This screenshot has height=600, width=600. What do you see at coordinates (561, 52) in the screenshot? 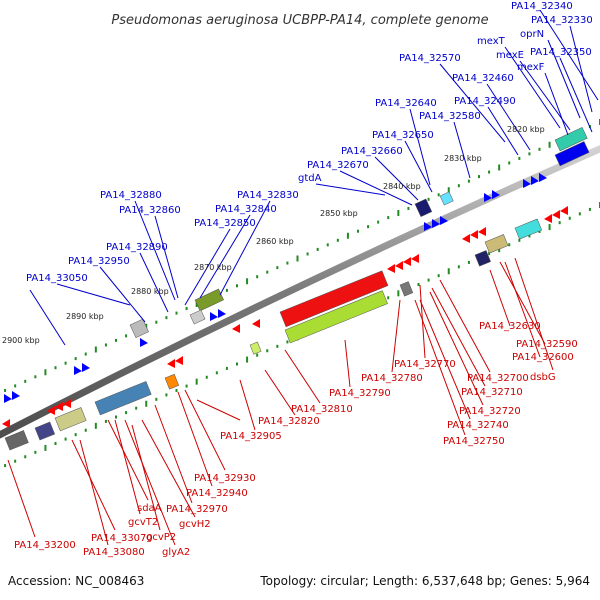
I see `gene-label: PA14_32350` at bounding box center [561, 52].